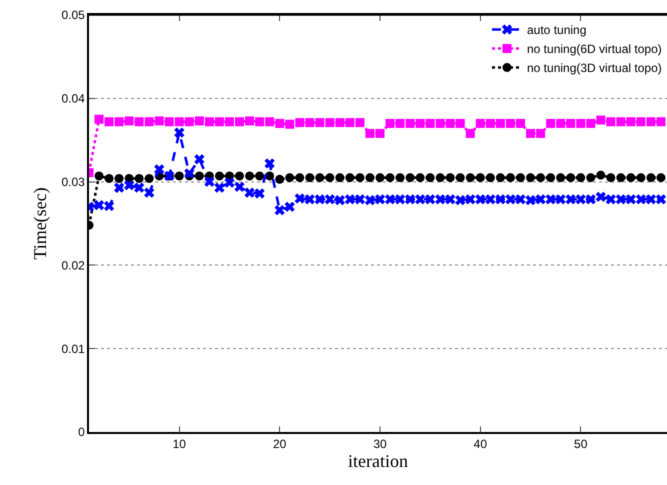  I want to click on x-tick-label: 30, so click(380, 444).